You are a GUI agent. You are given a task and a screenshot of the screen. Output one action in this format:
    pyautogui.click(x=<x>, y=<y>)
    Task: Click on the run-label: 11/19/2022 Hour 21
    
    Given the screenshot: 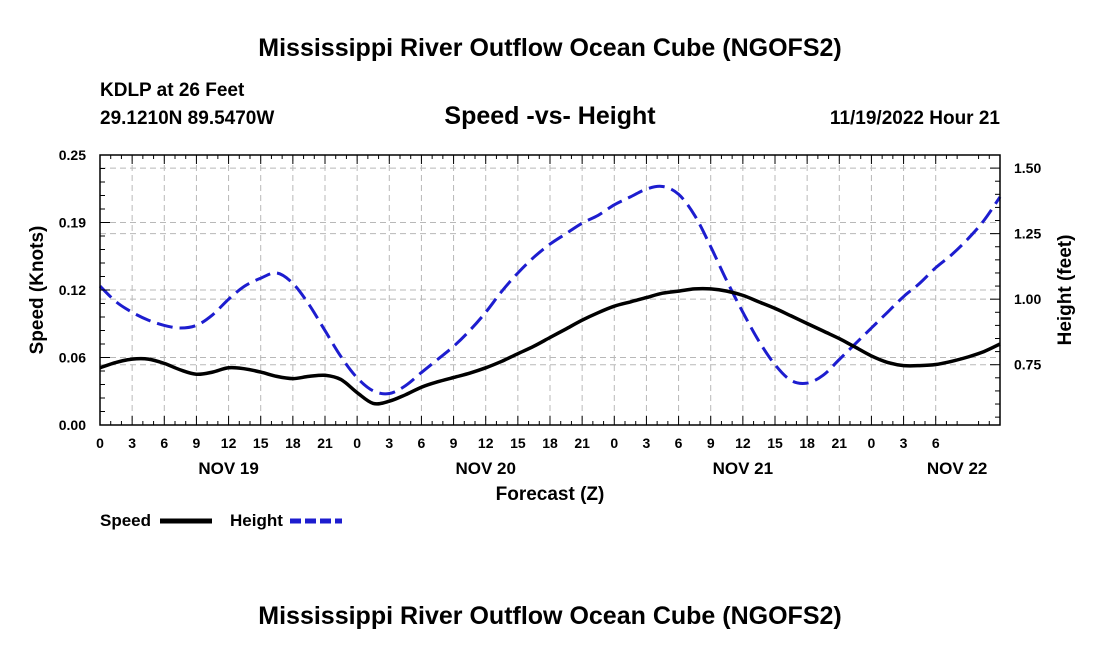 What is the action you would take?
    pyautogui.click(x=915, y=118)
    